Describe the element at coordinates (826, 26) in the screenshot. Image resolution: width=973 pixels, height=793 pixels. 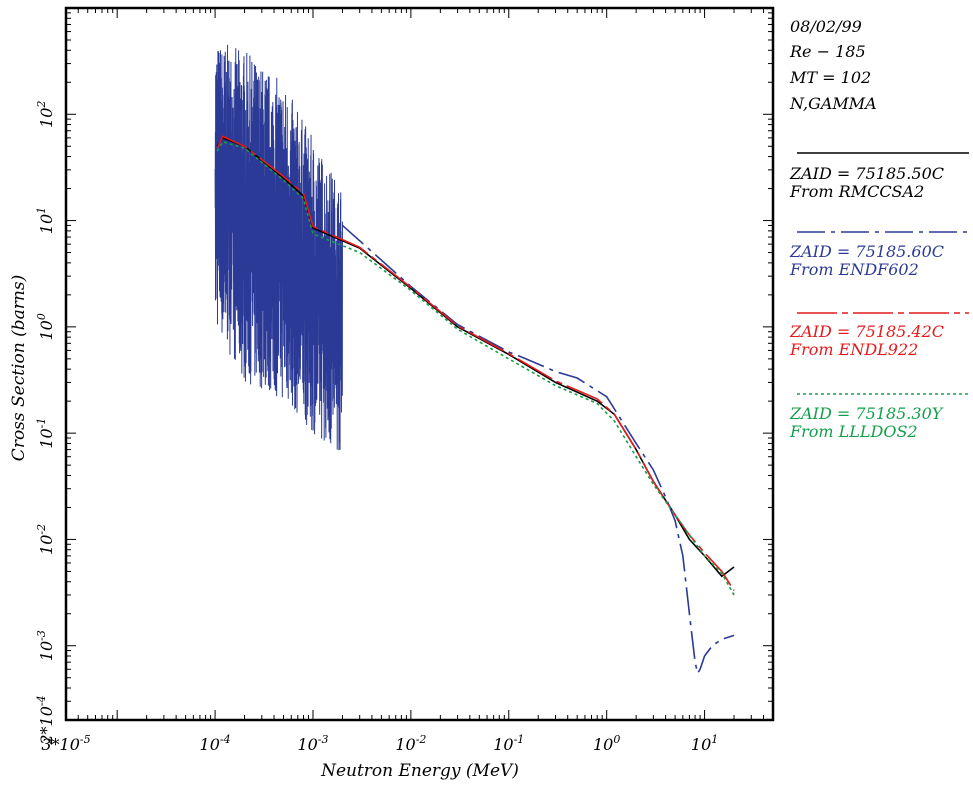
I see `header-date: 08/02/99` at that location.